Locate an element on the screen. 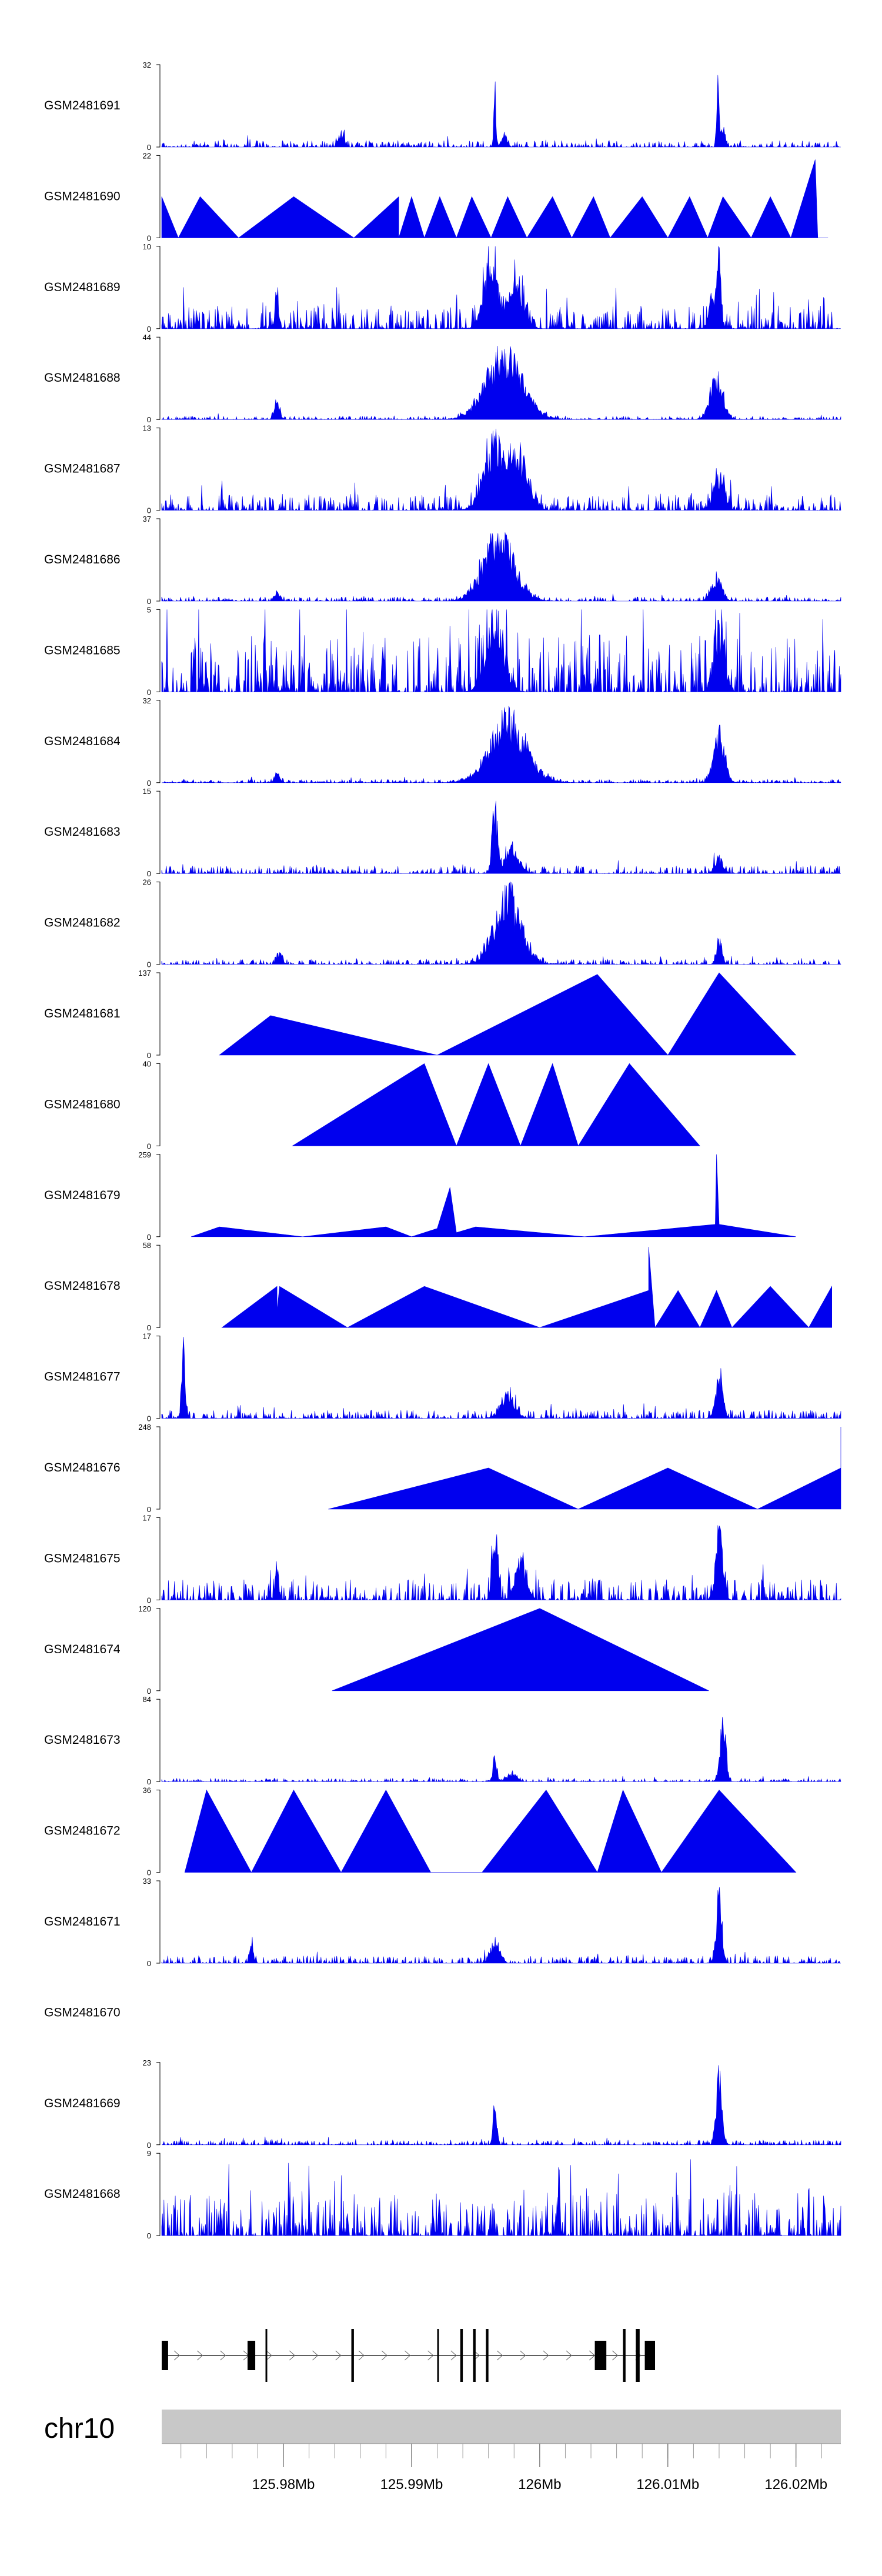 The width and height of the screenshot is (882, 2576). track-GSM2481676: GSM2481676 248 0 is located at coordinates (442, 1468).